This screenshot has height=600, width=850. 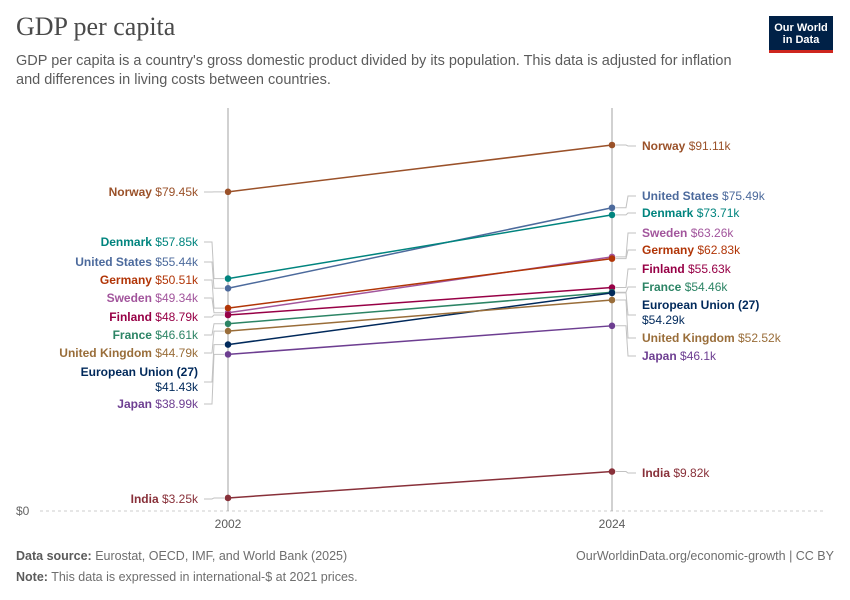 What do you see at coordinates (612, 208) in the screenshot?
I see `point-united-states-2024` at bounding box center [612, 208].